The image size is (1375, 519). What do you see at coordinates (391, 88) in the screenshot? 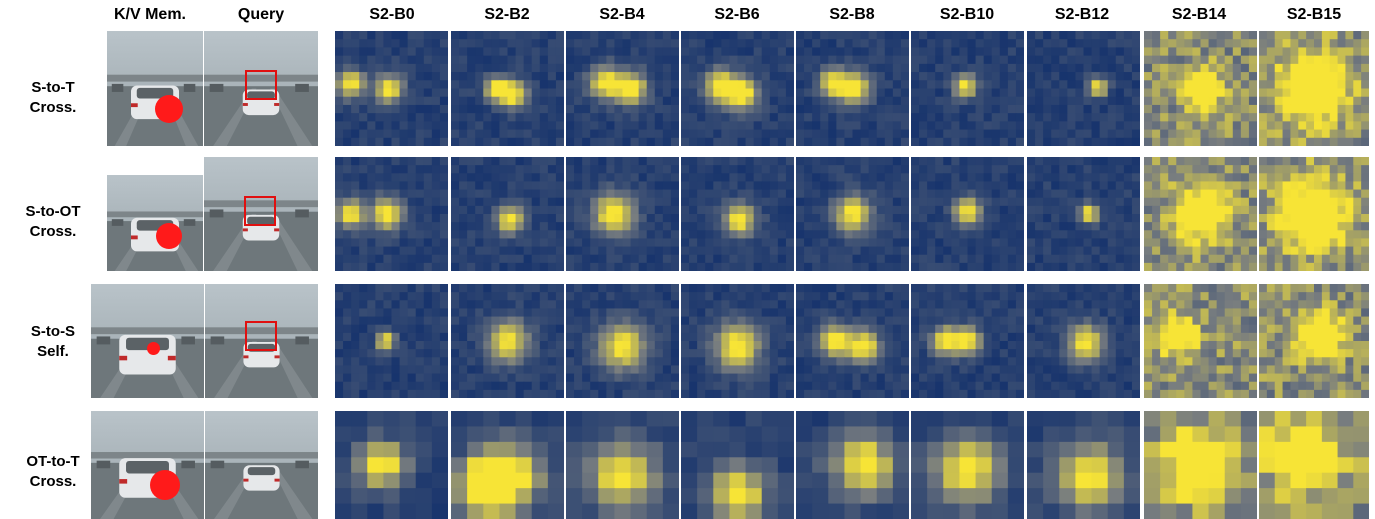
I see `heatmap-r1-c1` at bounding box center [391, 88].